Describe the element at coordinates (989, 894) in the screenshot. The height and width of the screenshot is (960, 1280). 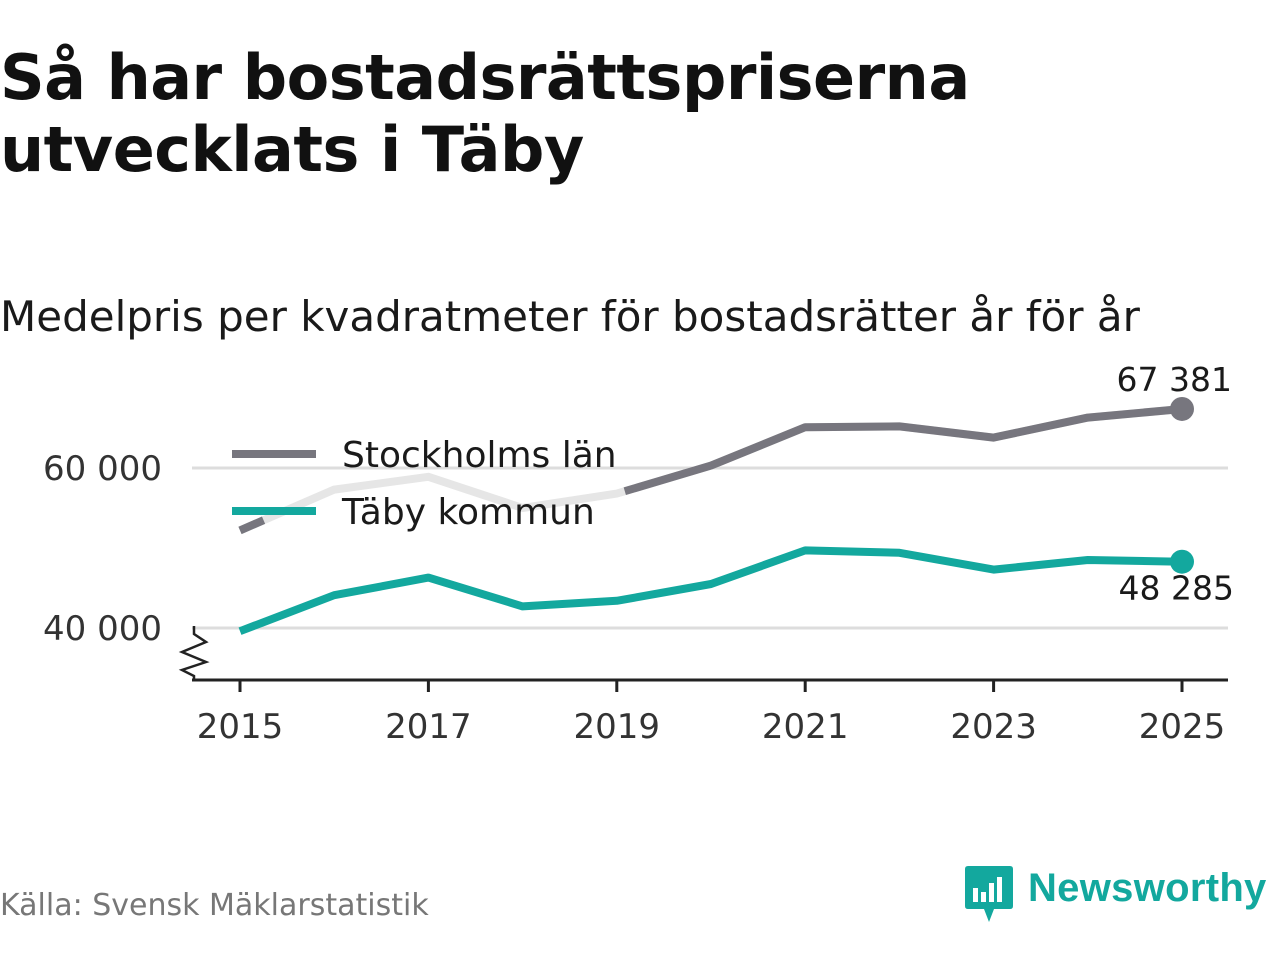
I see `newsworthy-logo-icon` at that location.